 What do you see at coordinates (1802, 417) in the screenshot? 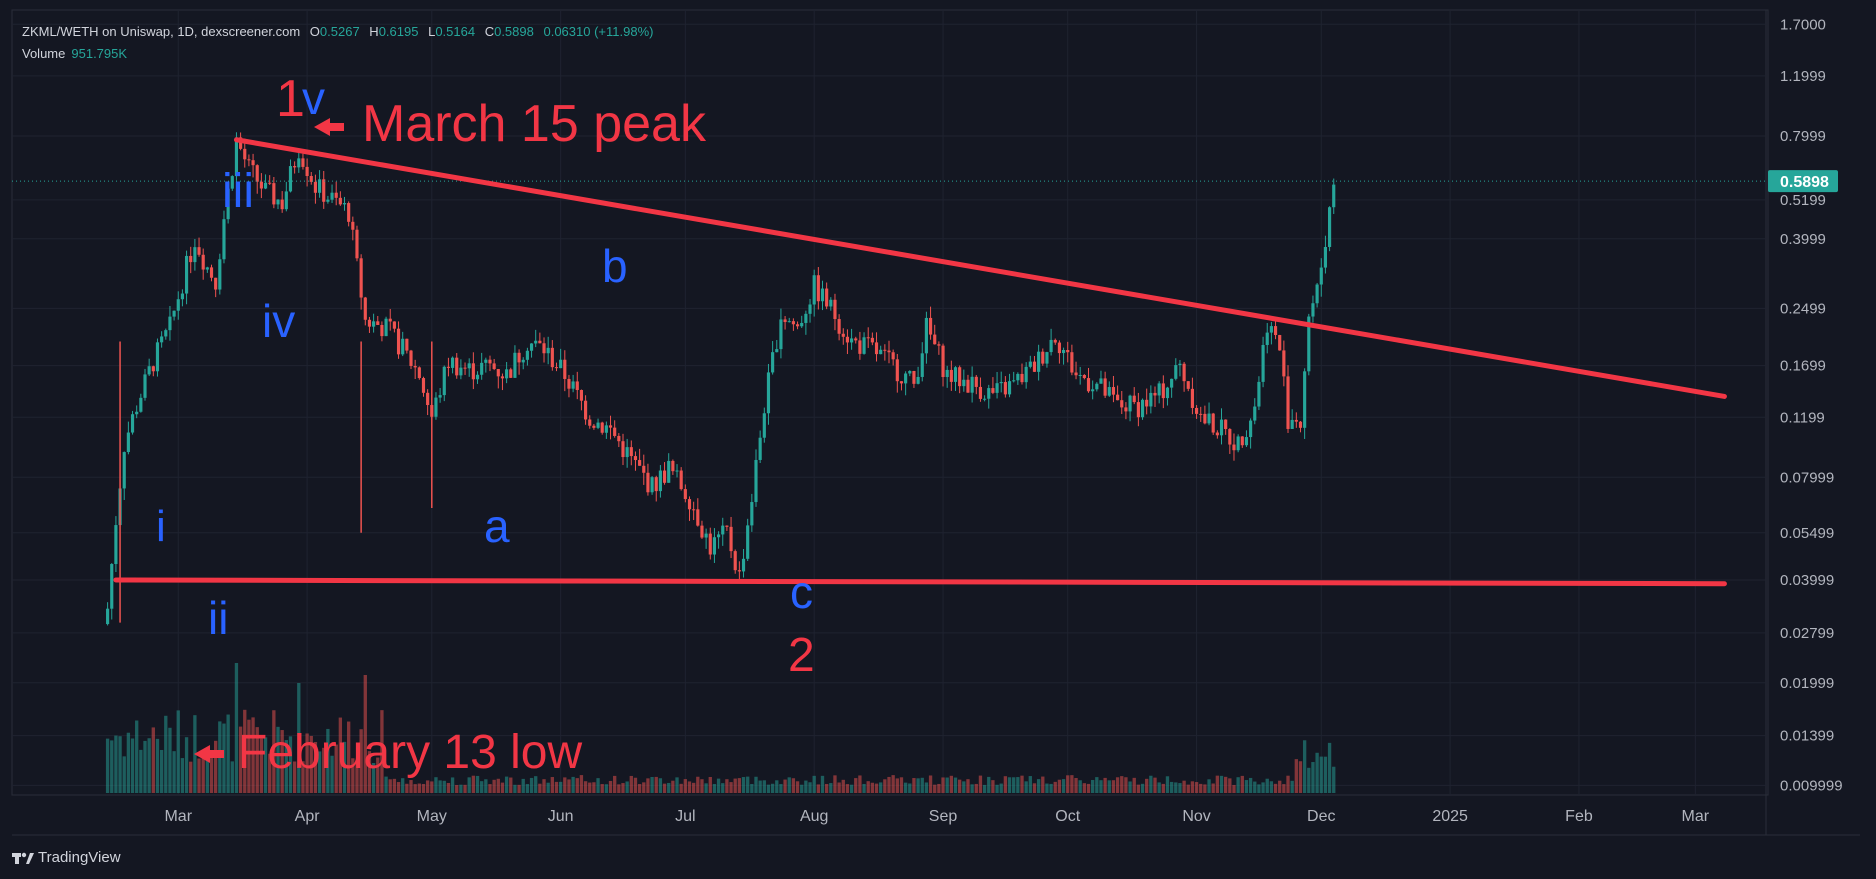
I see `y-tick-label: 0.1199` at bounding box center [1802, 417].